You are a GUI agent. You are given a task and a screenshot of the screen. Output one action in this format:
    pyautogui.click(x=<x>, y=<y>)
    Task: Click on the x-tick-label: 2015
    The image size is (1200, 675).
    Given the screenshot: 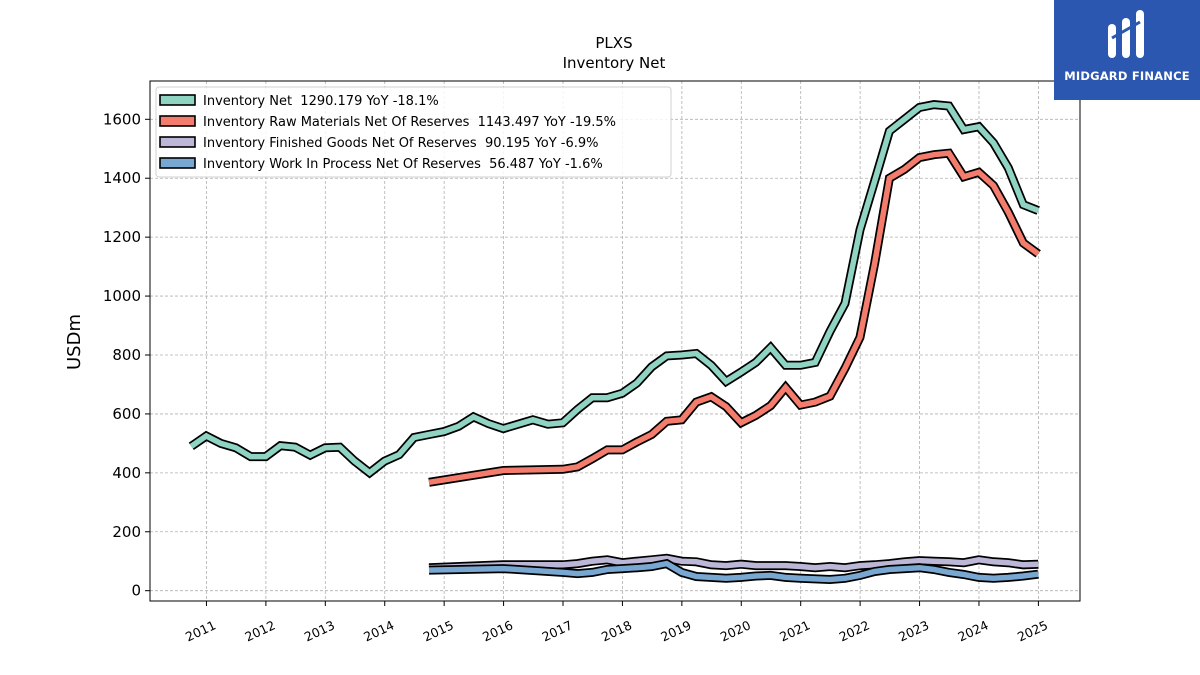 What is the action you would take?
    pyautogui.click(x=438, y=630)
    